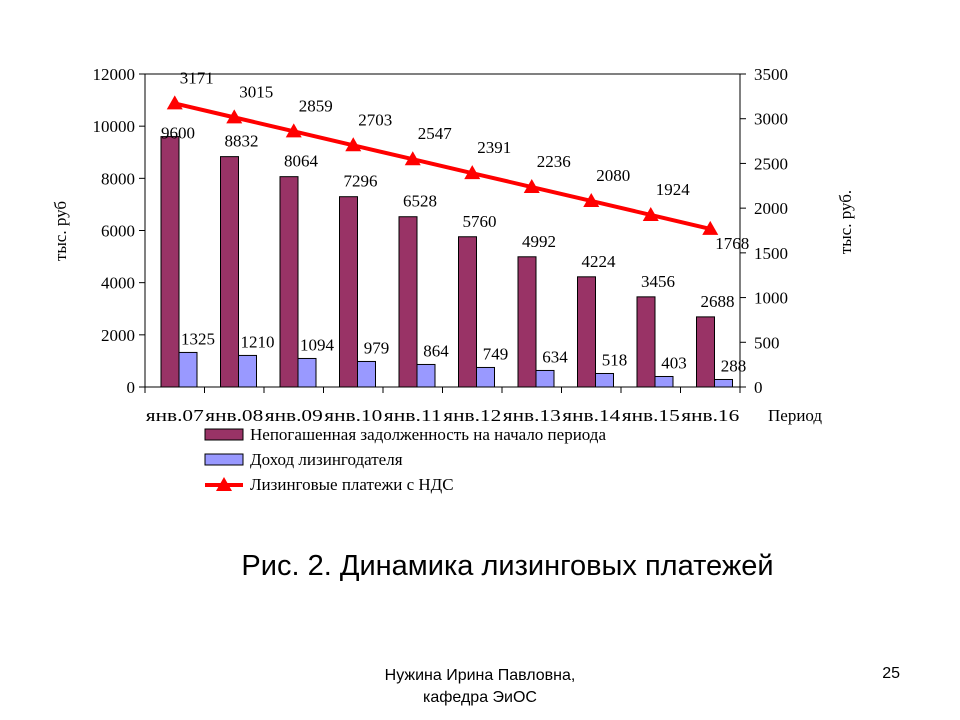 Image resolution: width=960 pixels, height=720 pixels. What do you see at coordinates (651, 415) in the screenshot?
I see `x-tick-label: янв.15` at bounding box center [651, 415].